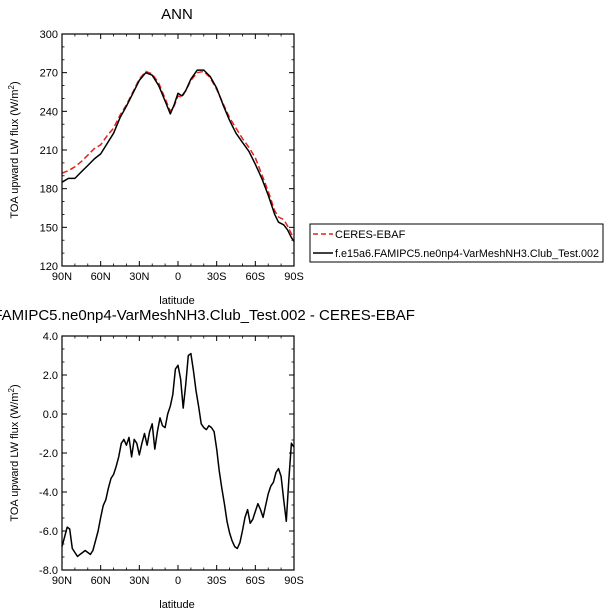 This screenshot has width=615, height=616. What do you see at coordinates (101, 277) in the screenshot?
I see `top-x-tick-label: 60N` at bounding box center [101, 277].